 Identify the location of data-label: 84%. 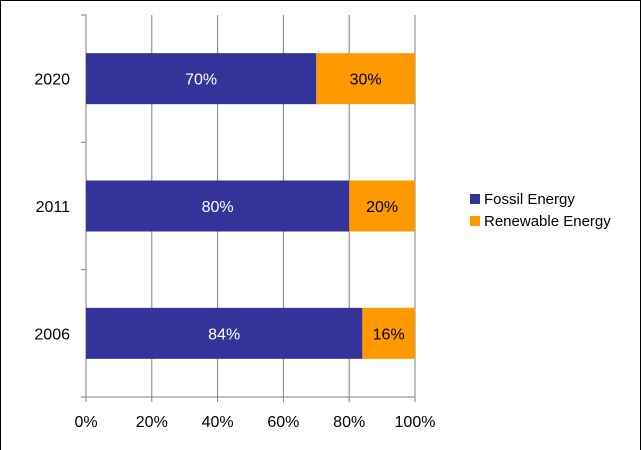
(224, 334).